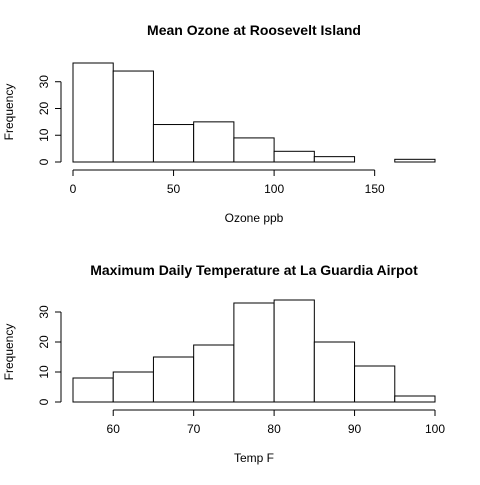  I want to click on x-tick-label: 150, so click(375, 189).